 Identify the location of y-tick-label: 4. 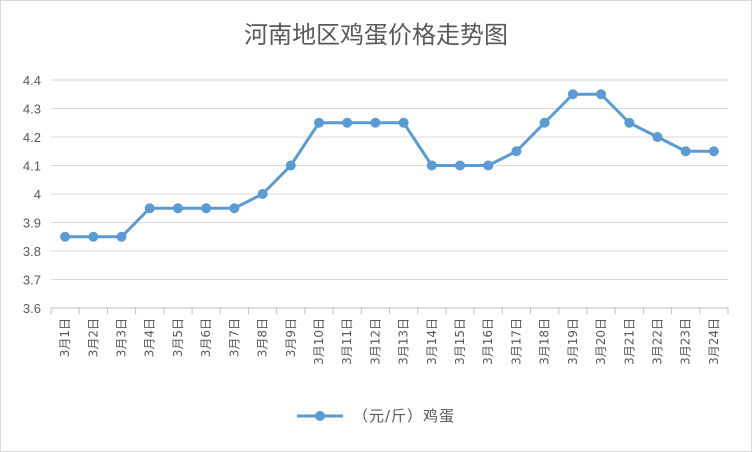
(37, 194).